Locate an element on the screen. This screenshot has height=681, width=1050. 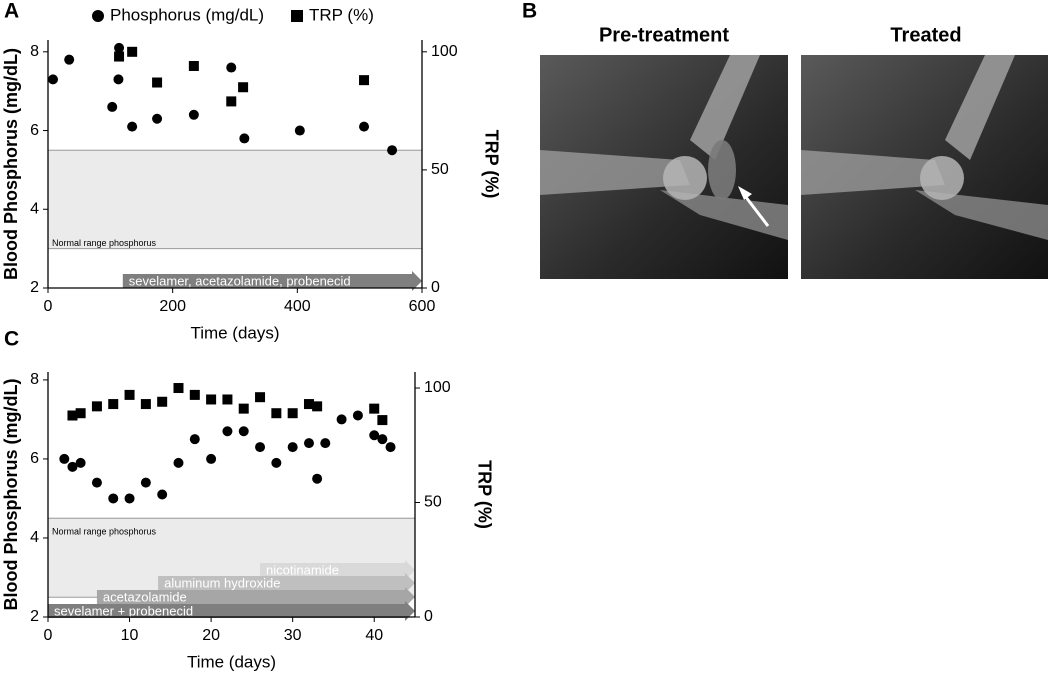
x-tick-label: 0 is located at coordinates (48, 635).